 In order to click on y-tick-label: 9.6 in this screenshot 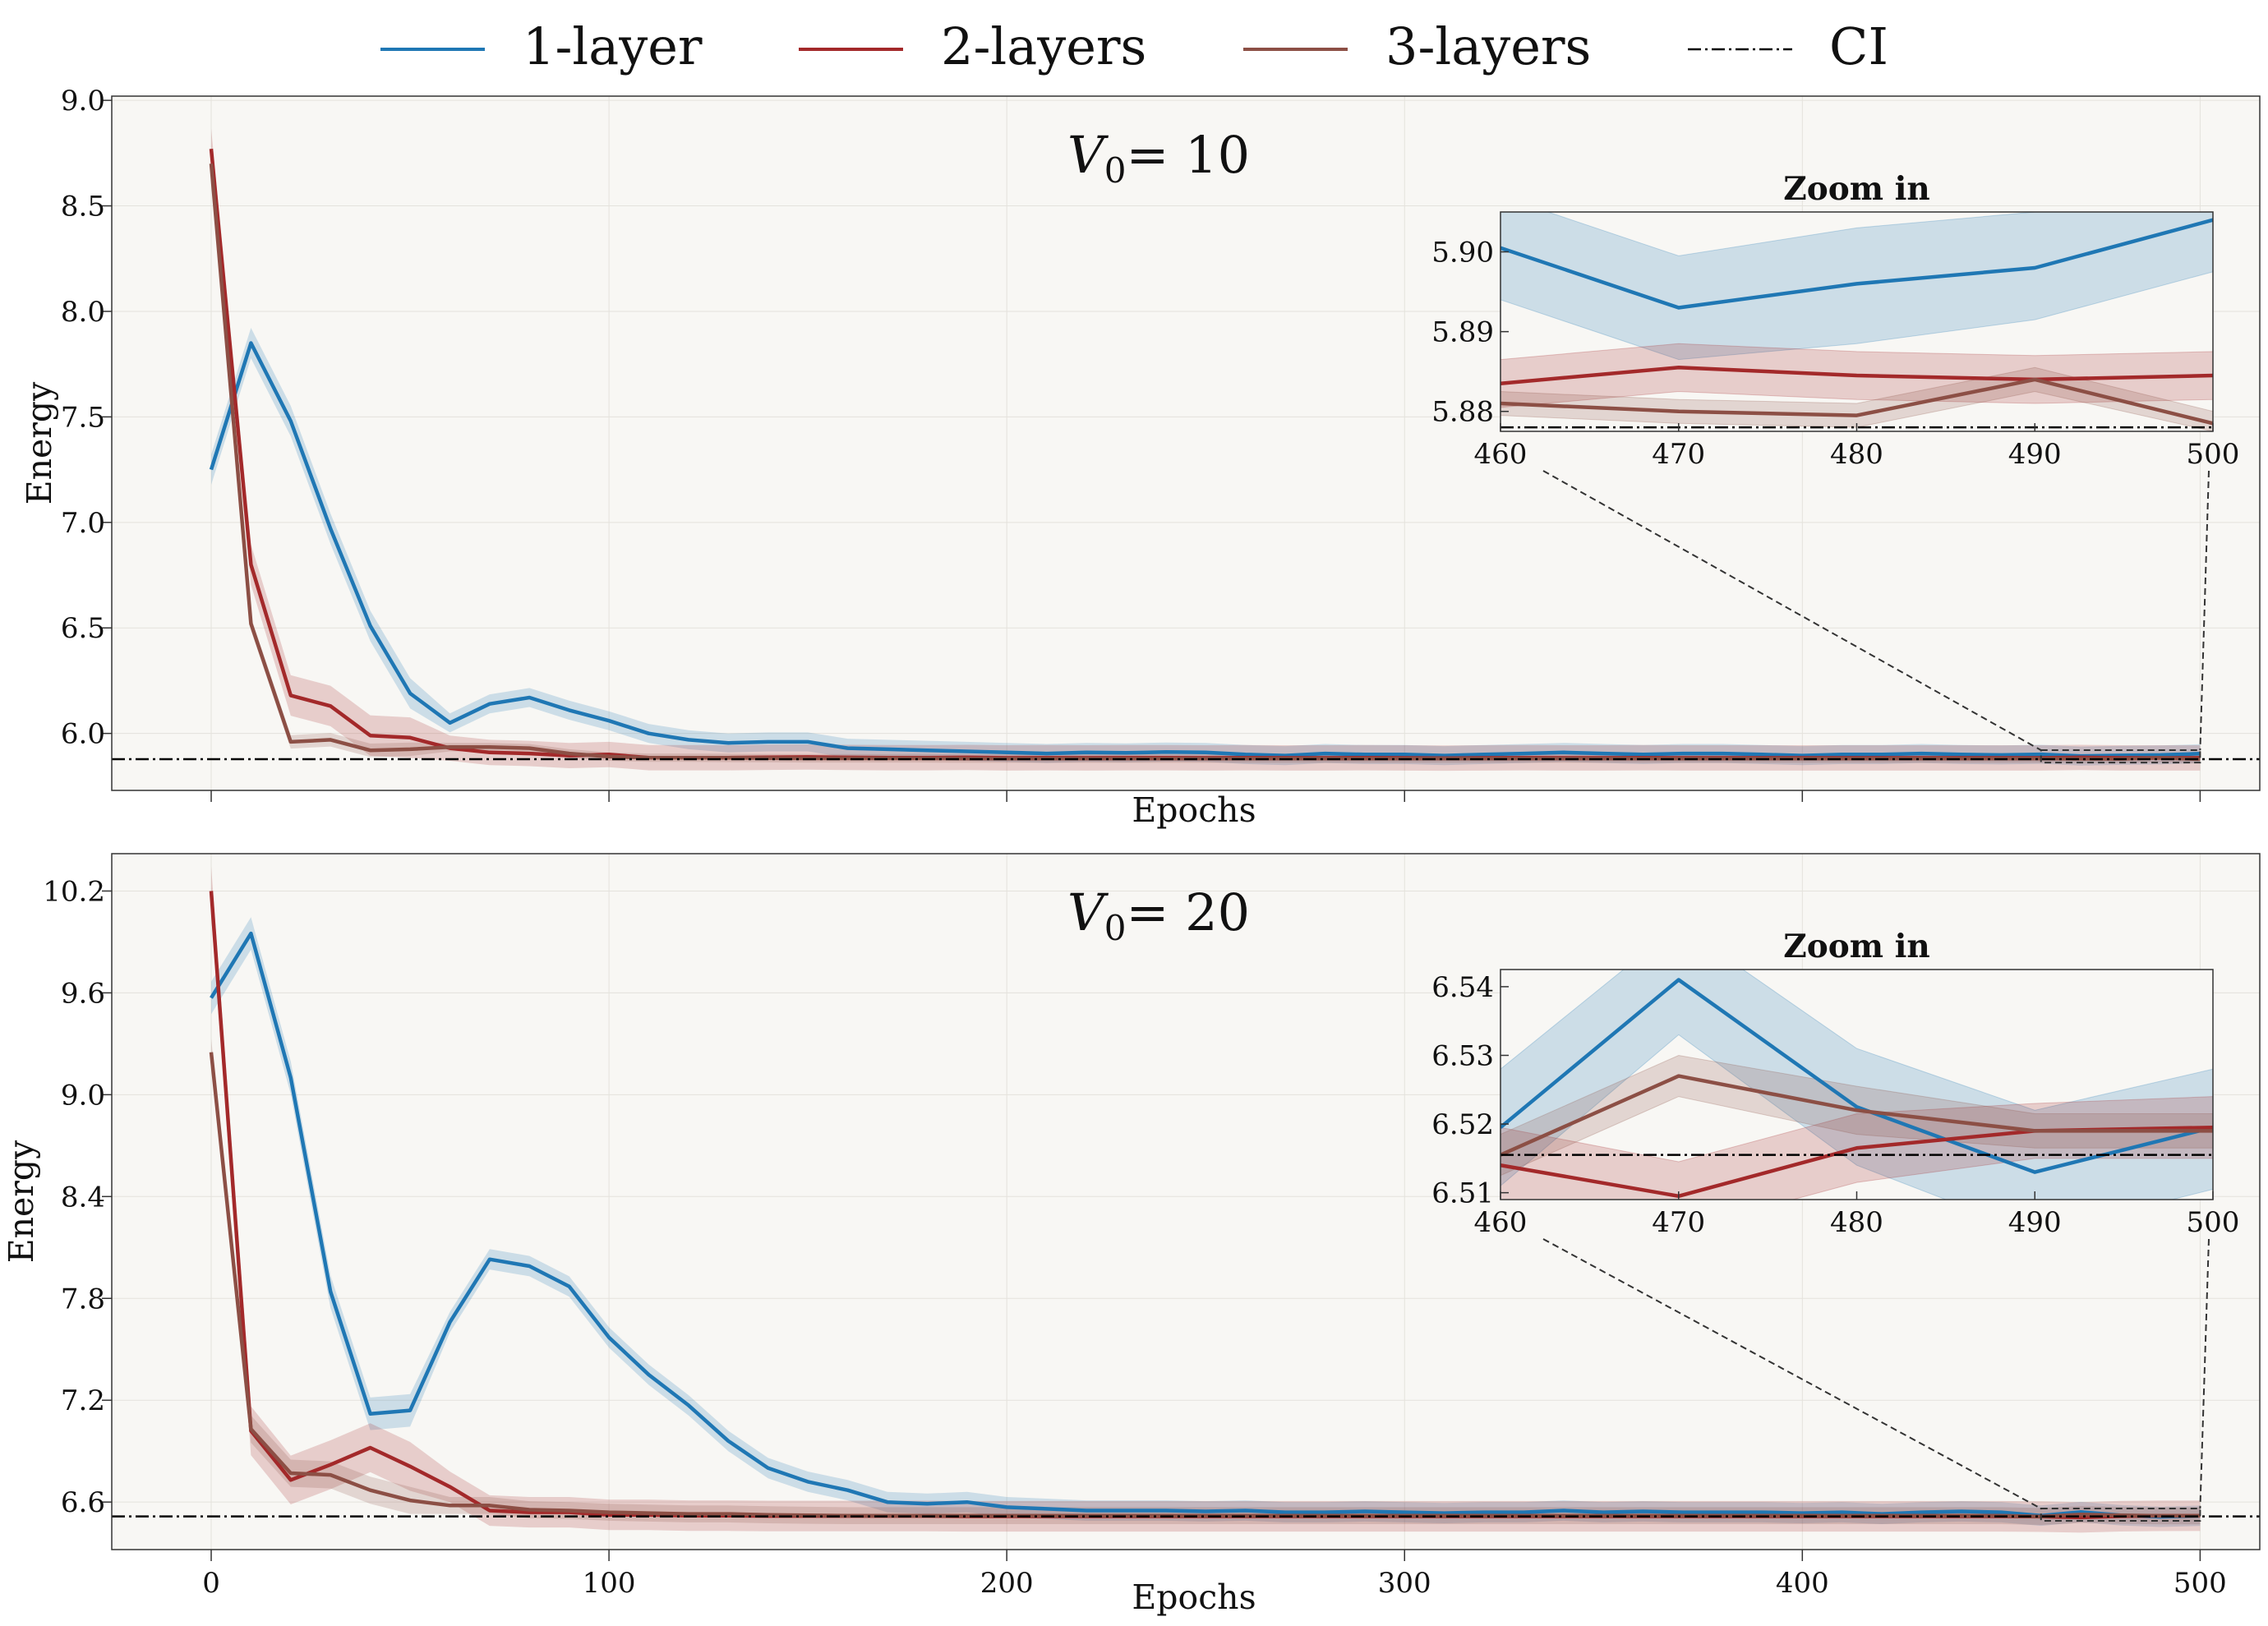, I will do `click(83, 993)`.